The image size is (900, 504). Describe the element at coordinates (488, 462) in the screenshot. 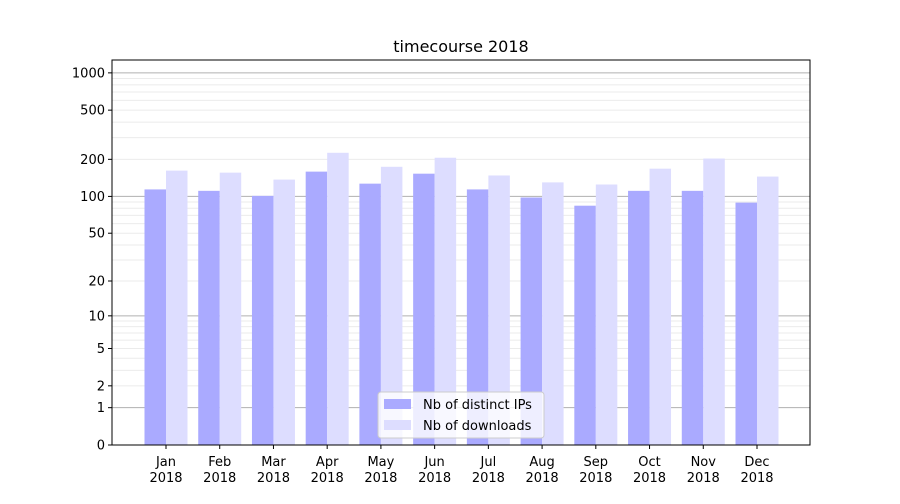

I see `x-tick-label: Jul` at that location.